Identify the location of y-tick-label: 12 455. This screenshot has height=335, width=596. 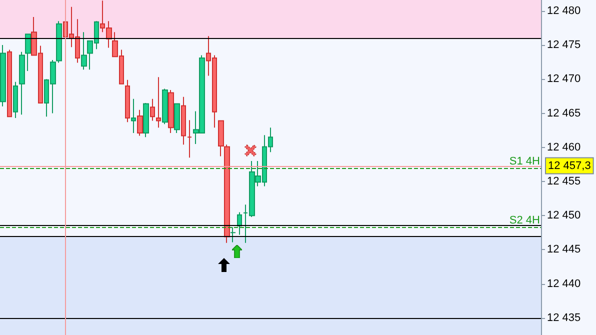
(564, 181).